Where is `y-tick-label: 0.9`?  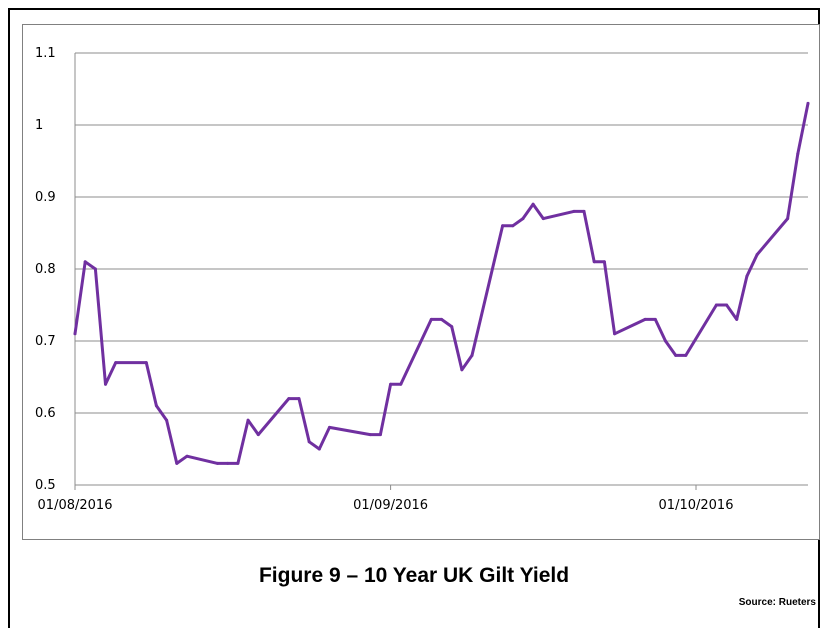
y-tick-label: 0.9 is located at coordinates (45, 197).